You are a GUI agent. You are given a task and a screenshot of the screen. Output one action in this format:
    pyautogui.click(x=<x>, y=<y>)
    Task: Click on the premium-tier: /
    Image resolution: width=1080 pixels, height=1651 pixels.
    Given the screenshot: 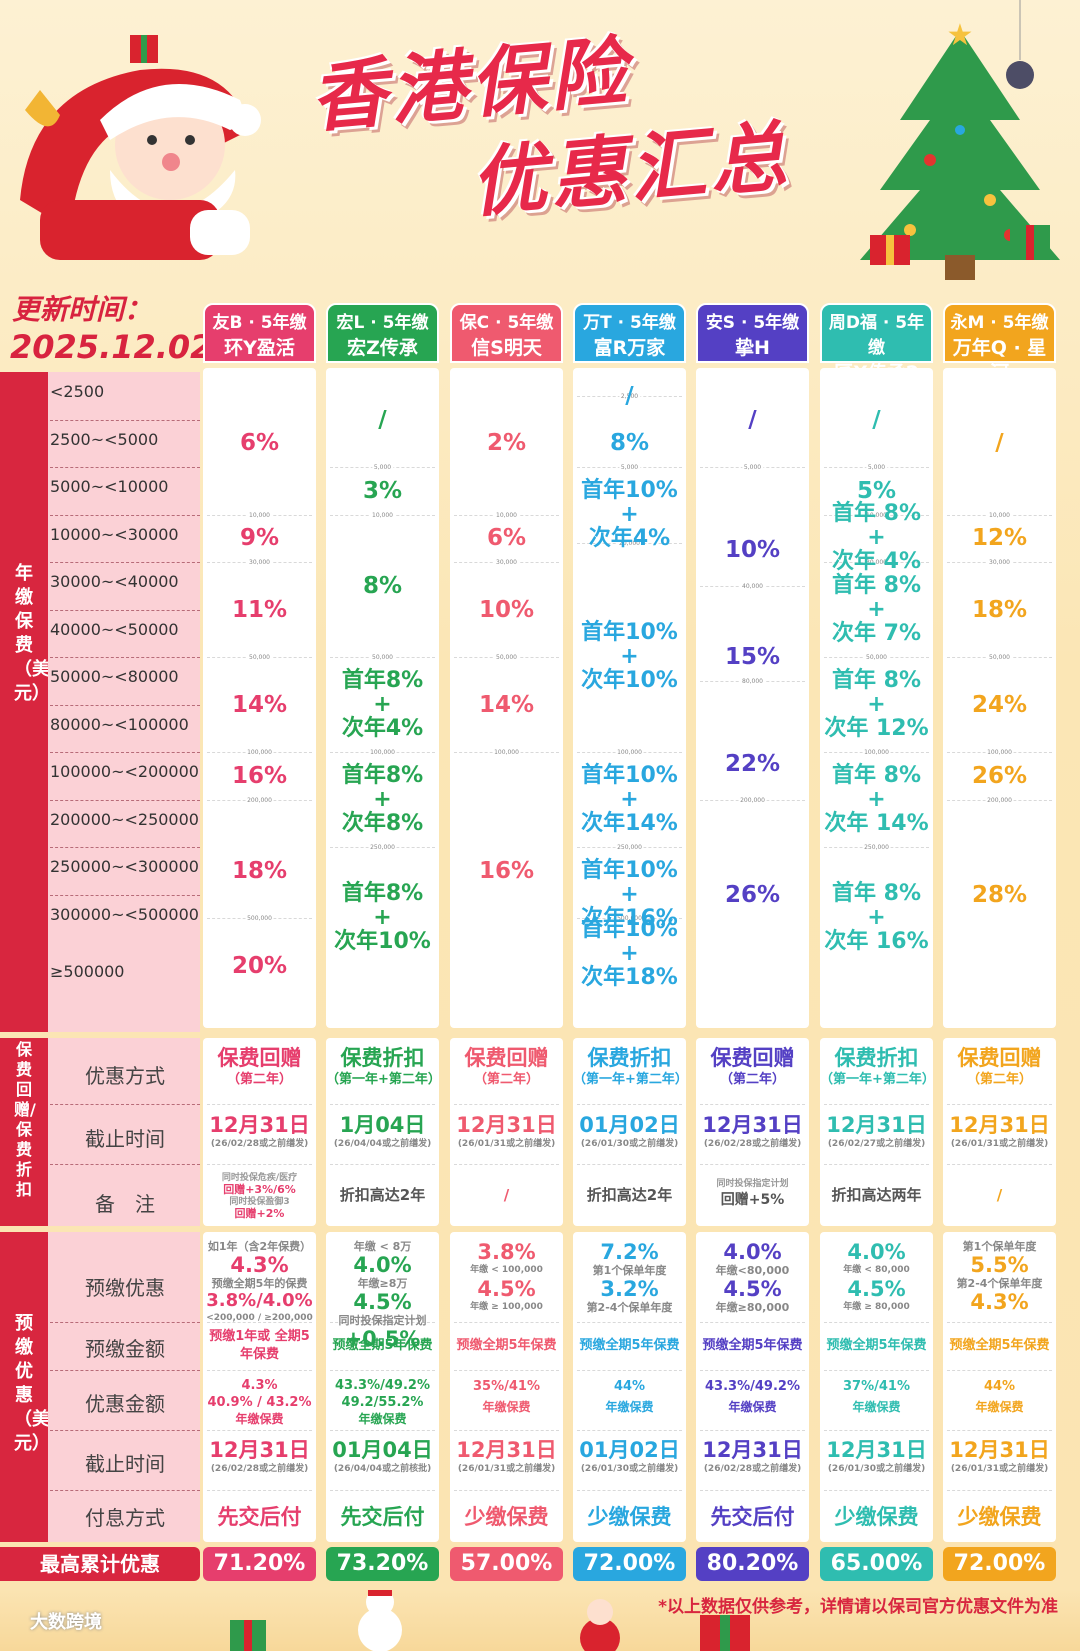 What is the action you would take?
    pyautogui.click(x=752, y=420)
    